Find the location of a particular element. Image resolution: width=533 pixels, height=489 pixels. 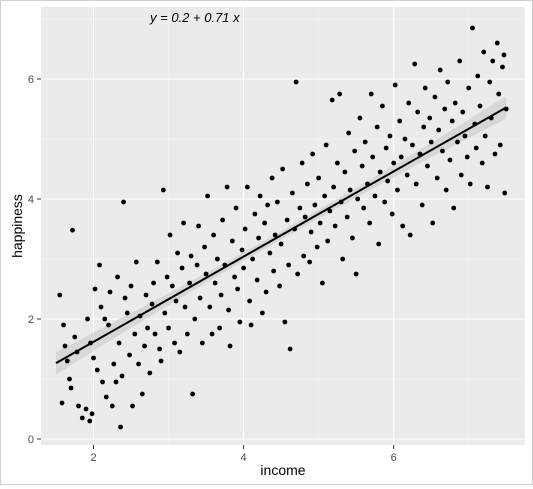

y-axis-title: happiness is located at coordinates (17, 226).